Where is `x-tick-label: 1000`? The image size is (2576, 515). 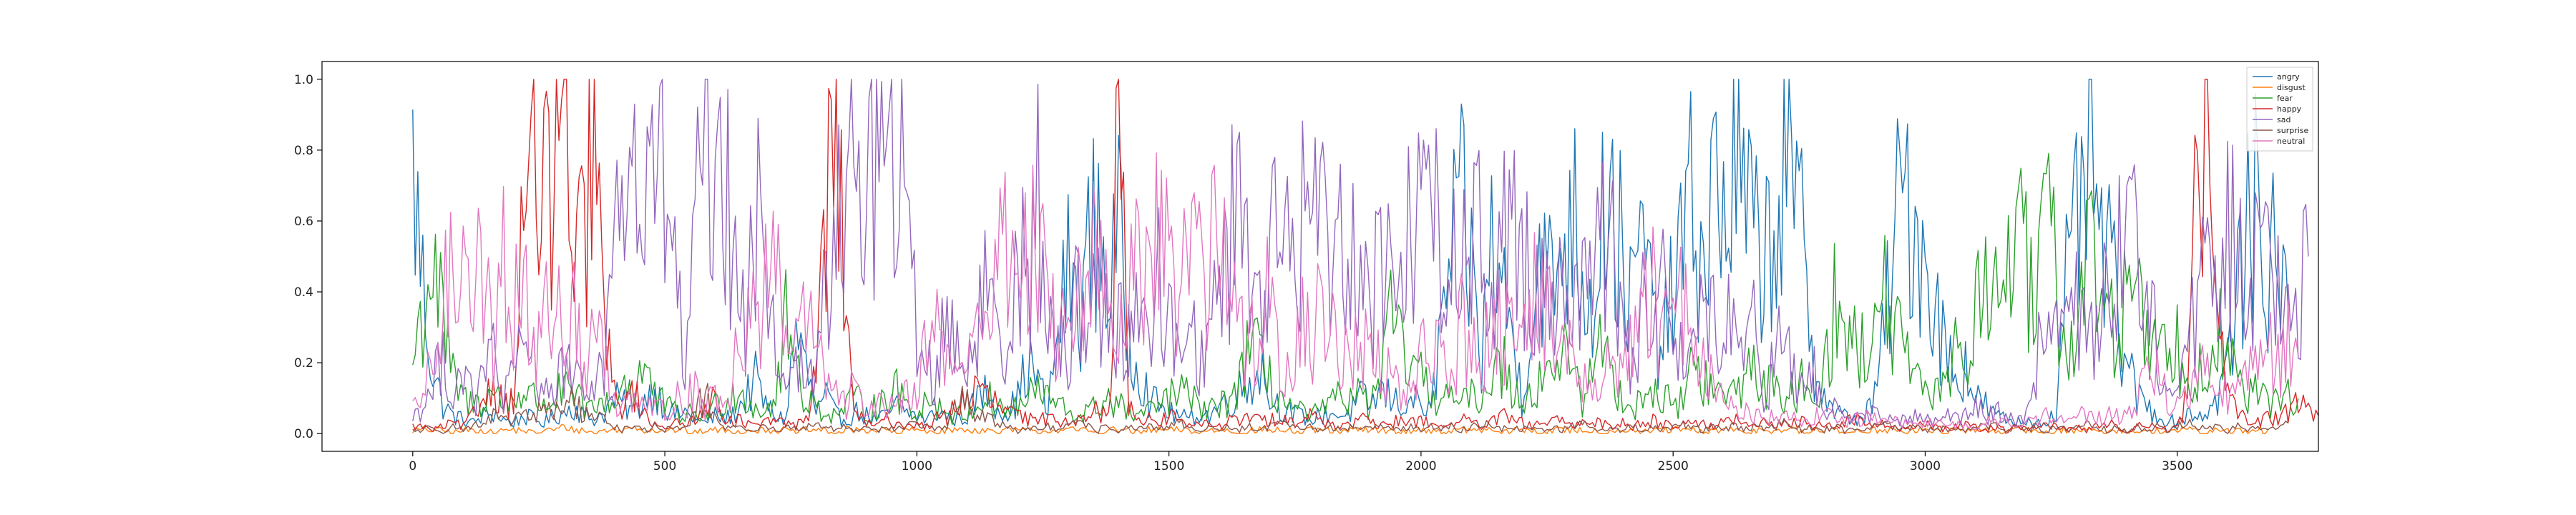 x-tick-label: 1000 is located at coordinates (917, 466).